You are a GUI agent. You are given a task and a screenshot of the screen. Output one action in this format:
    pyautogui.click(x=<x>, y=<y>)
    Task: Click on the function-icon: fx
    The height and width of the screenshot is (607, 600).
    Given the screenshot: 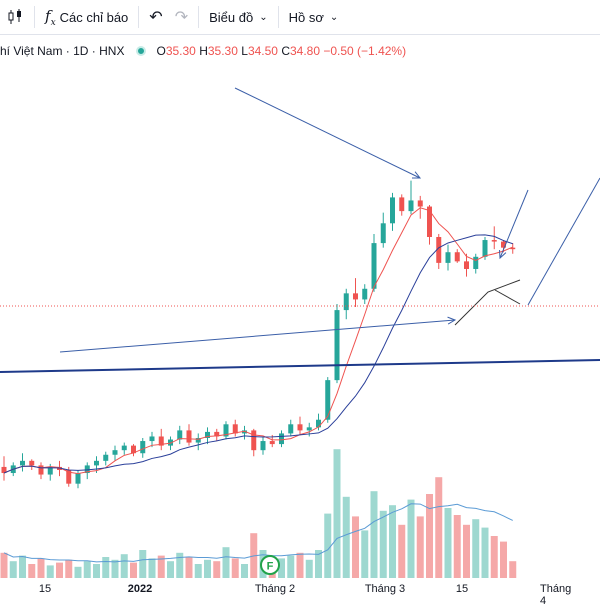 What is the action you would take?
    pyautogui.click(x=50, y=17)
    